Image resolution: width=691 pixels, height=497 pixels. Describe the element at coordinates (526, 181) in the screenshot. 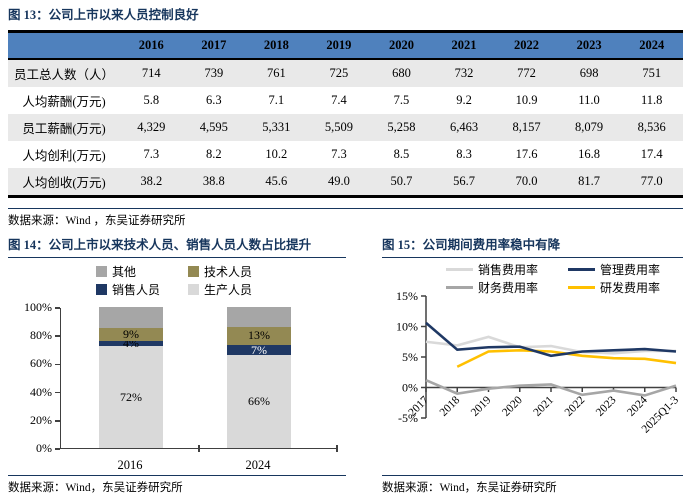

I see `table-cell: 70.0` at that location.